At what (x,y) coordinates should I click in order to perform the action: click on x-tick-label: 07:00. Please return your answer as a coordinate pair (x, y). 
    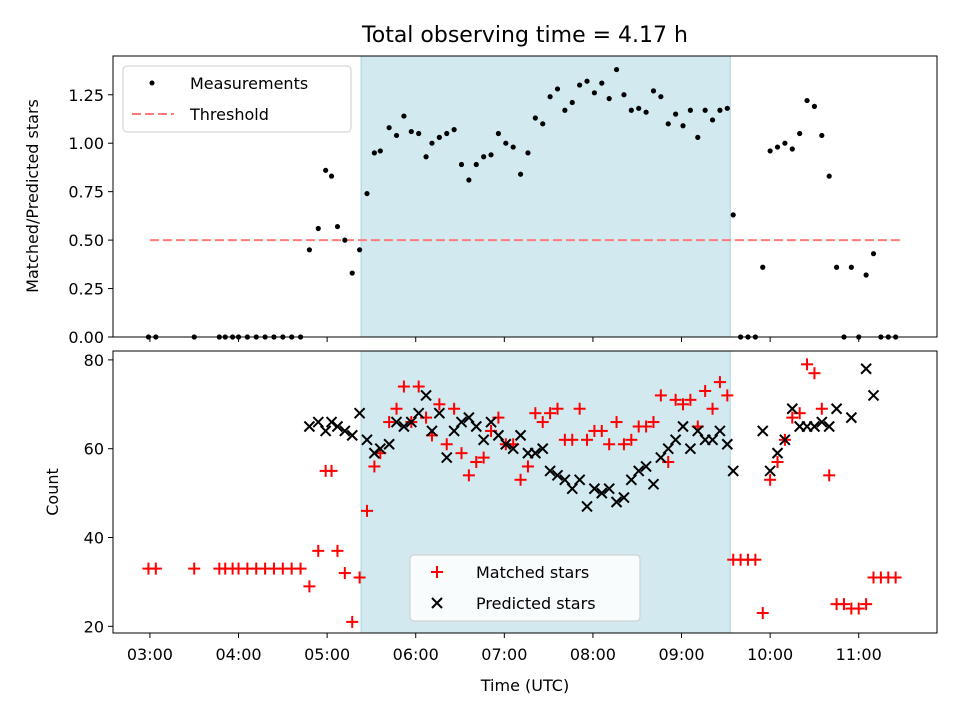
    Looking at the image, I should click on (504, 654).